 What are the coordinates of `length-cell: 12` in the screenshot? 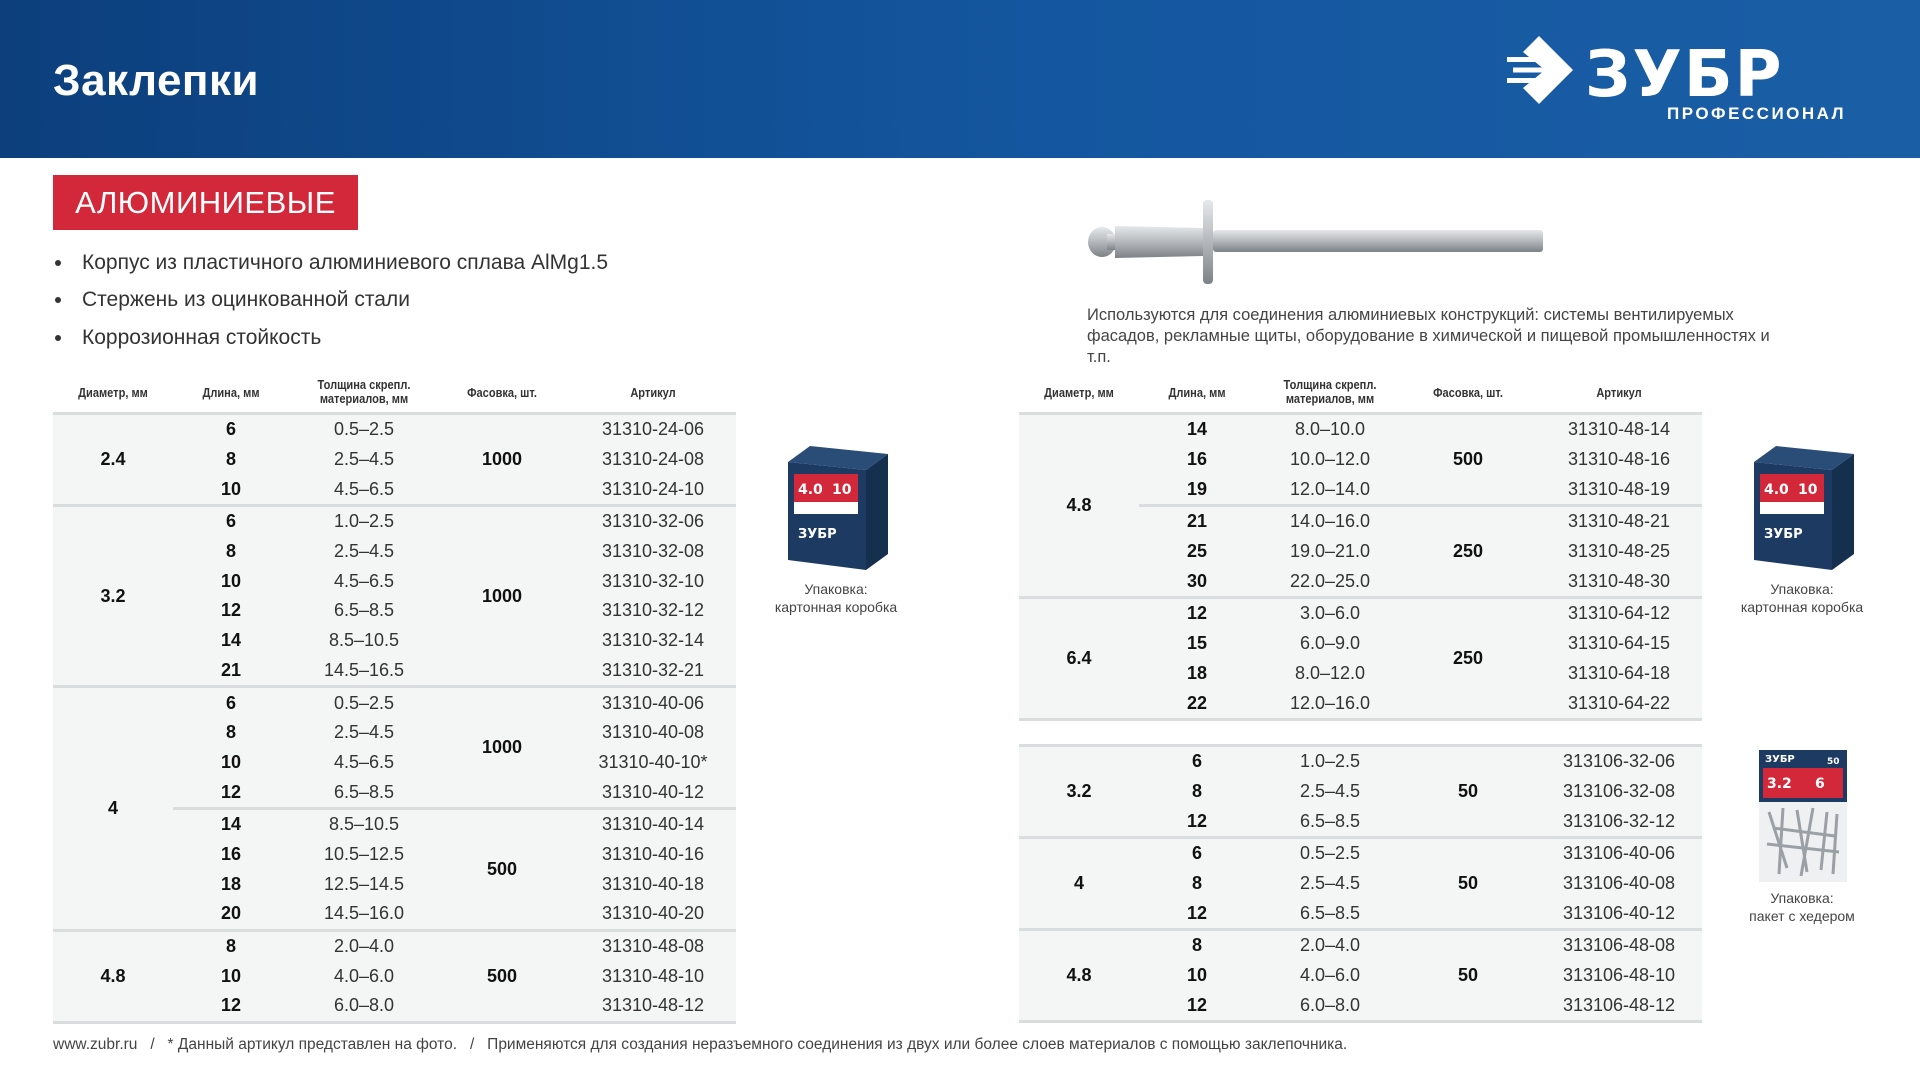 It's located at (1197, 820).